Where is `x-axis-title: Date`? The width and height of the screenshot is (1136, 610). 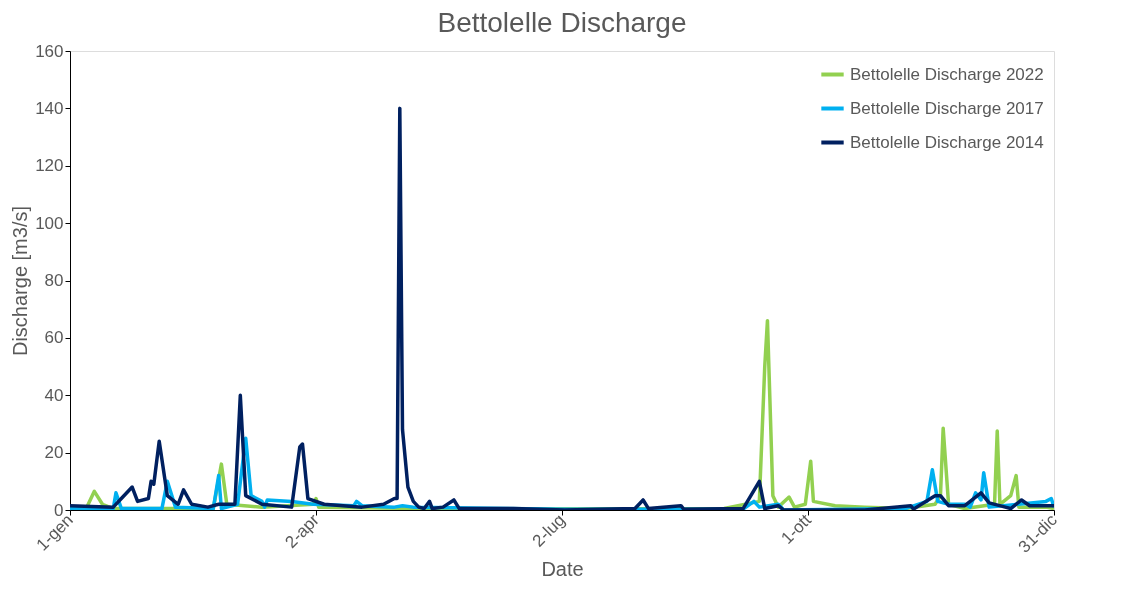
x-axis-title: Date is located at coordinates (562, 568).